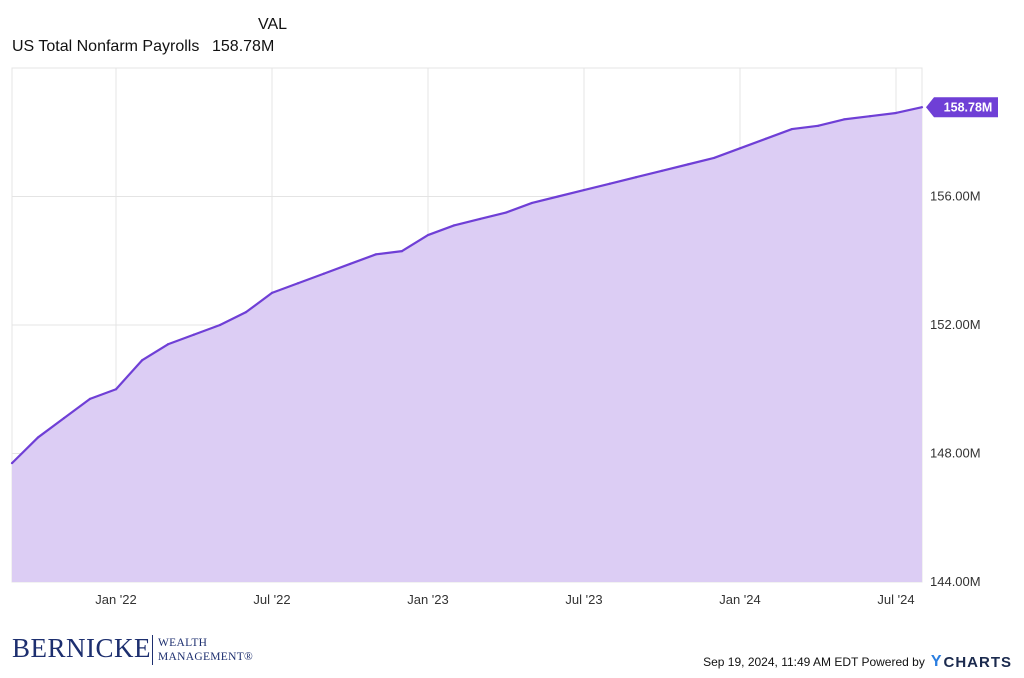 The height and width of the screenshot is (678, 1024). I want to click on x-tick-label: Jul '23, so click(583, 599).